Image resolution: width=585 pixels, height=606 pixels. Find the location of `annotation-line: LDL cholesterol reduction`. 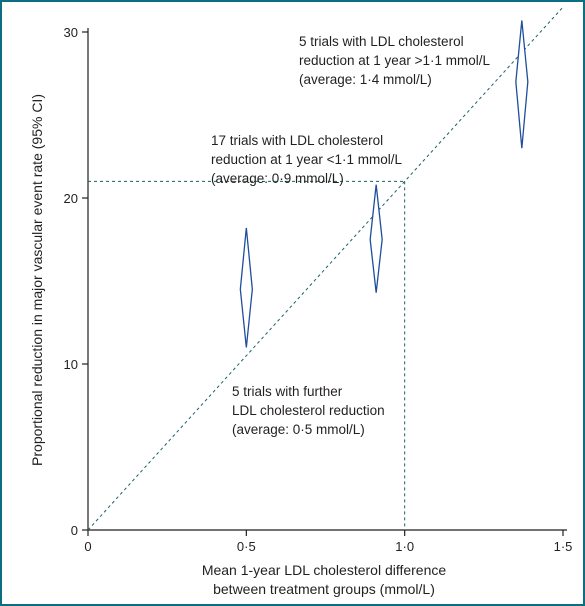

annotation-line: LDL cholesterol reduction is located at coordinates (308, 410).